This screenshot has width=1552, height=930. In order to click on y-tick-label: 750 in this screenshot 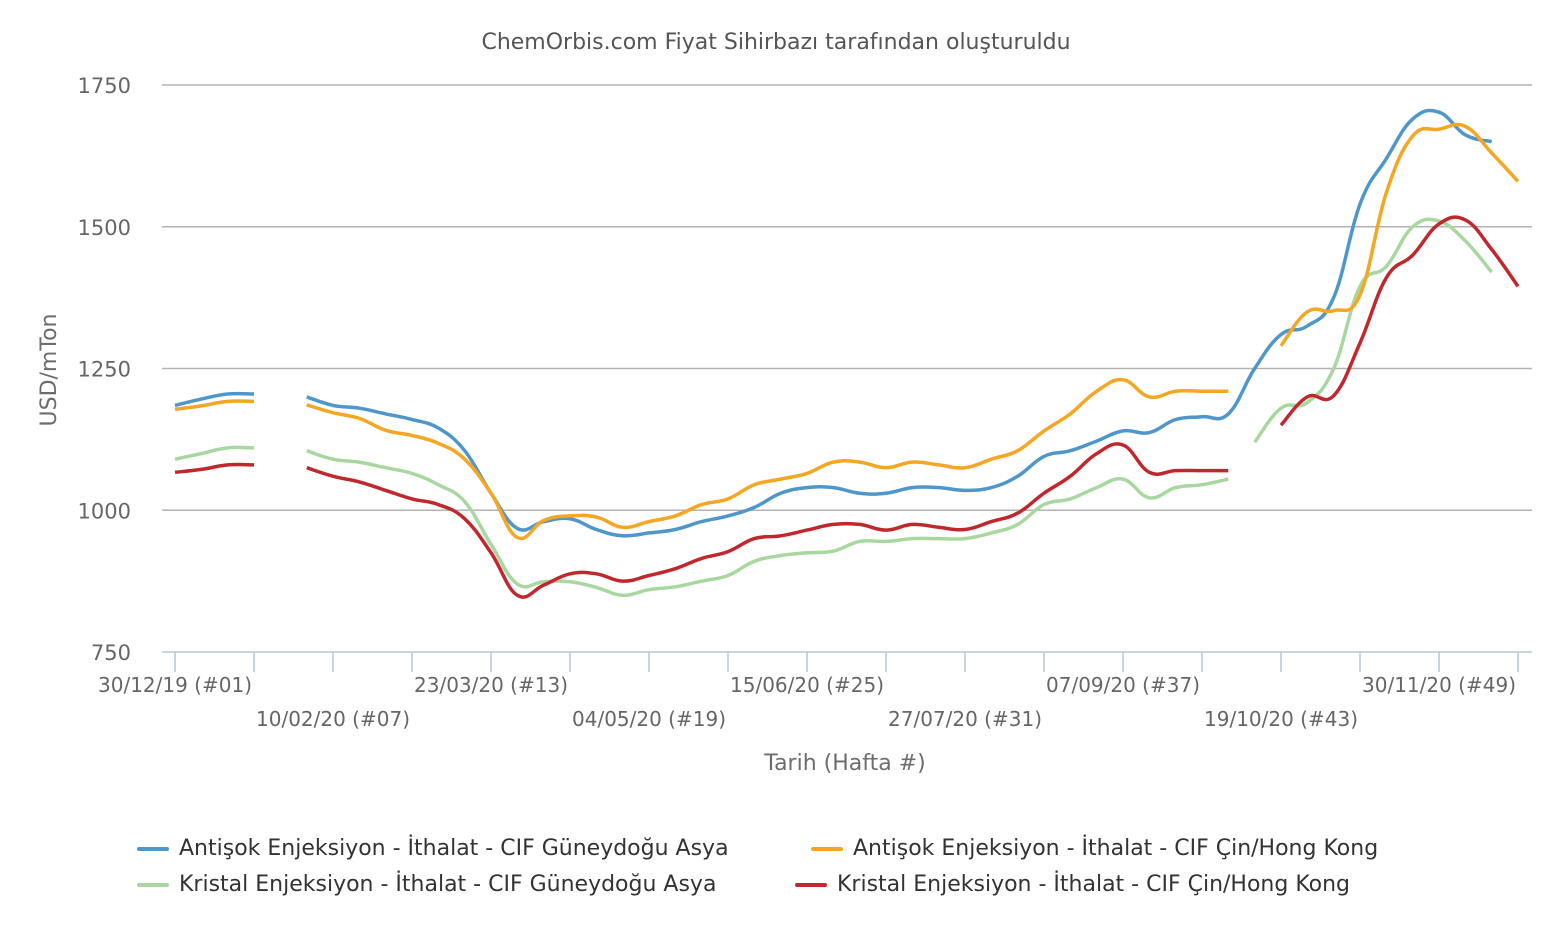, I will do `click(111, 653)`.